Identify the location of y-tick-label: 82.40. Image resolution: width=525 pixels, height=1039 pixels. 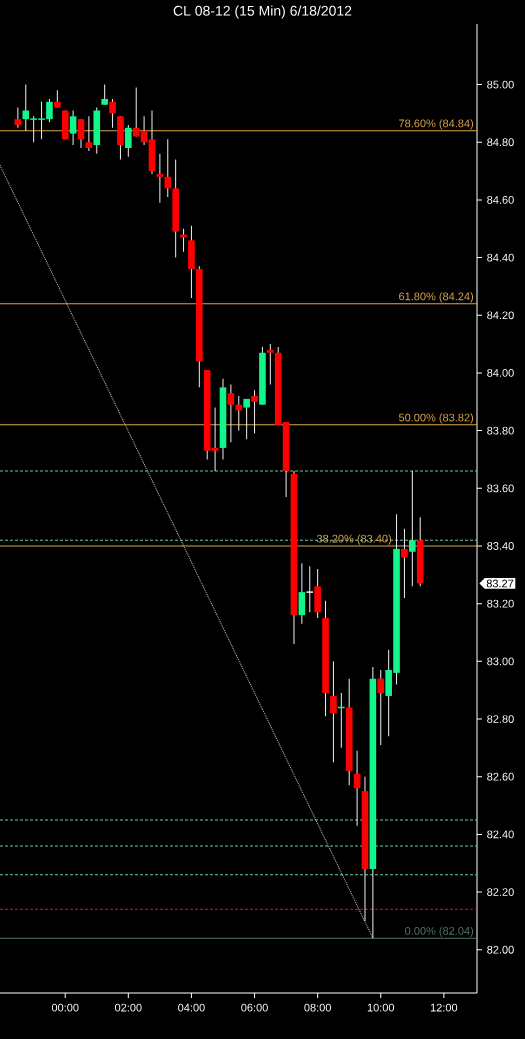
(500, 834).